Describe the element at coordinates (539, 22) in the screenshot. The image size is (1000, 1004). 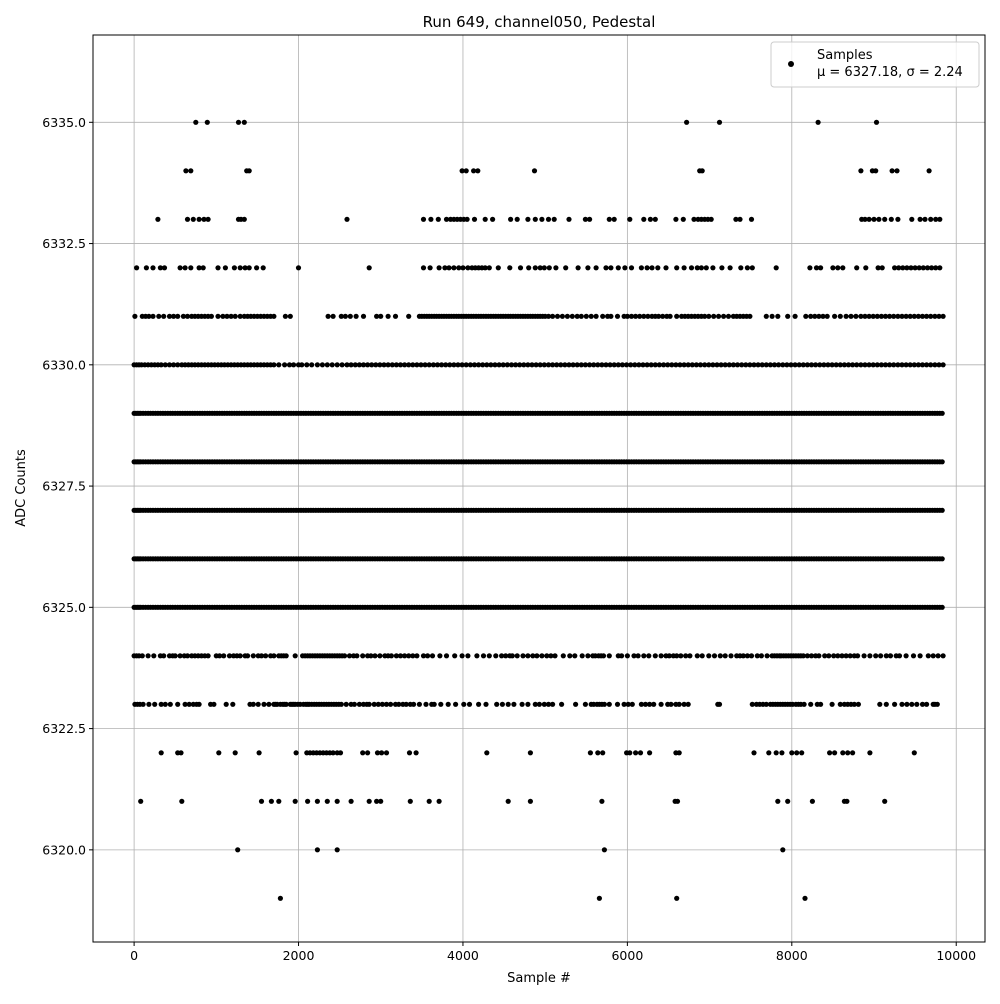
I see `chart-title: Run 649, channel050, Pedestal` at that location.